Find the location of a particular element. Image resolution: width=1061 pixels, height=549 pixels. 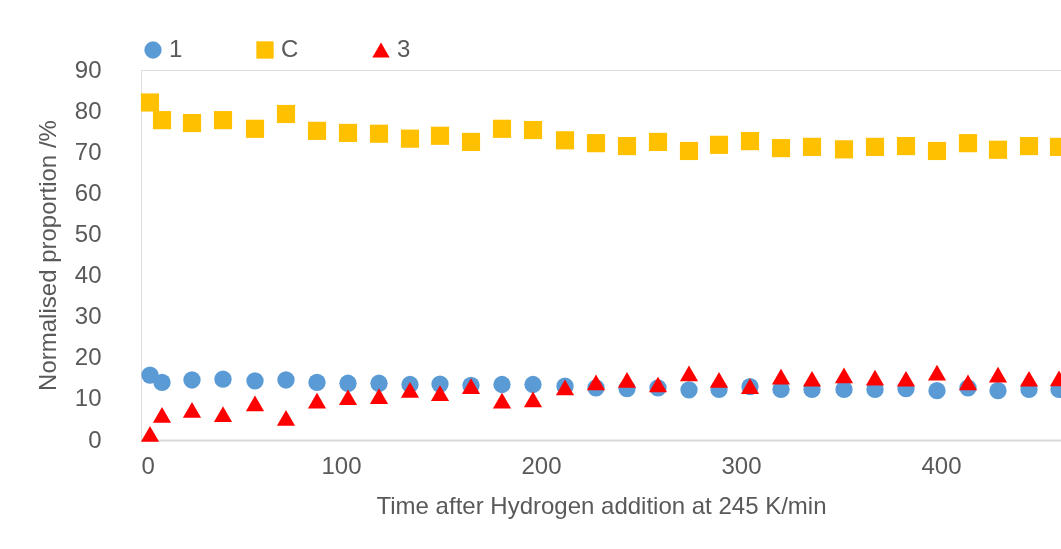

legend-label: 3 is located at coordinates (404, 48).